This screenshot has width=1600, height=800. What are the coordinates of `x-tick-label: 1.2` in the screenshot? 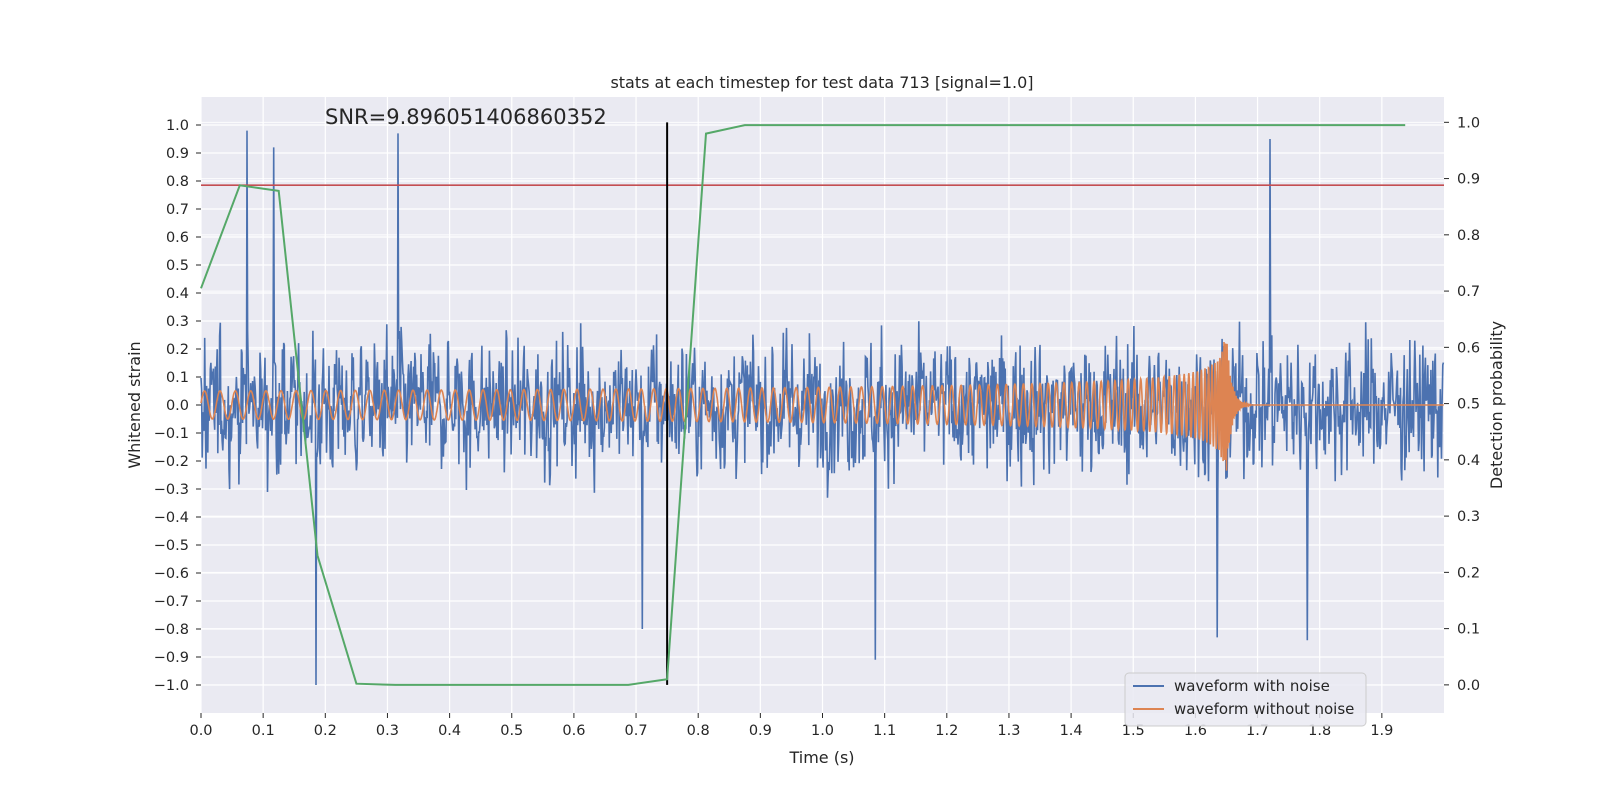 It's located at (946, 731).